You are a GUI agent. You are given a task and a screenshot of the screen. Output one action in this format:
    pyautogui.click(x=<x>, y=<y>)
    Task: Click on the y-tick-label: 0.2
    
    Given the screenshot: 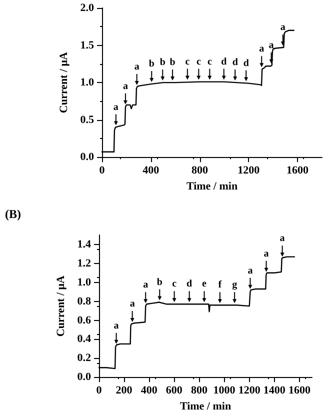 What is the action you would take?
    pyautogui.click(x=84, y=358)
    